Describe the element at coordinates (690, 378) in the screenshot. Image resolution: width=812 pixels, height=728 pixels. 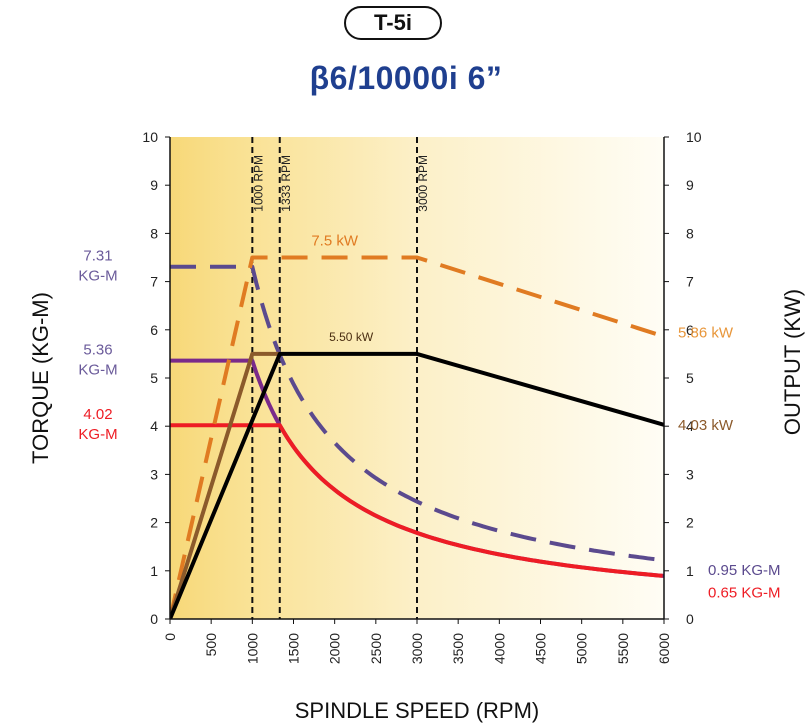
I see `y2-tick-label: 5` at that location.